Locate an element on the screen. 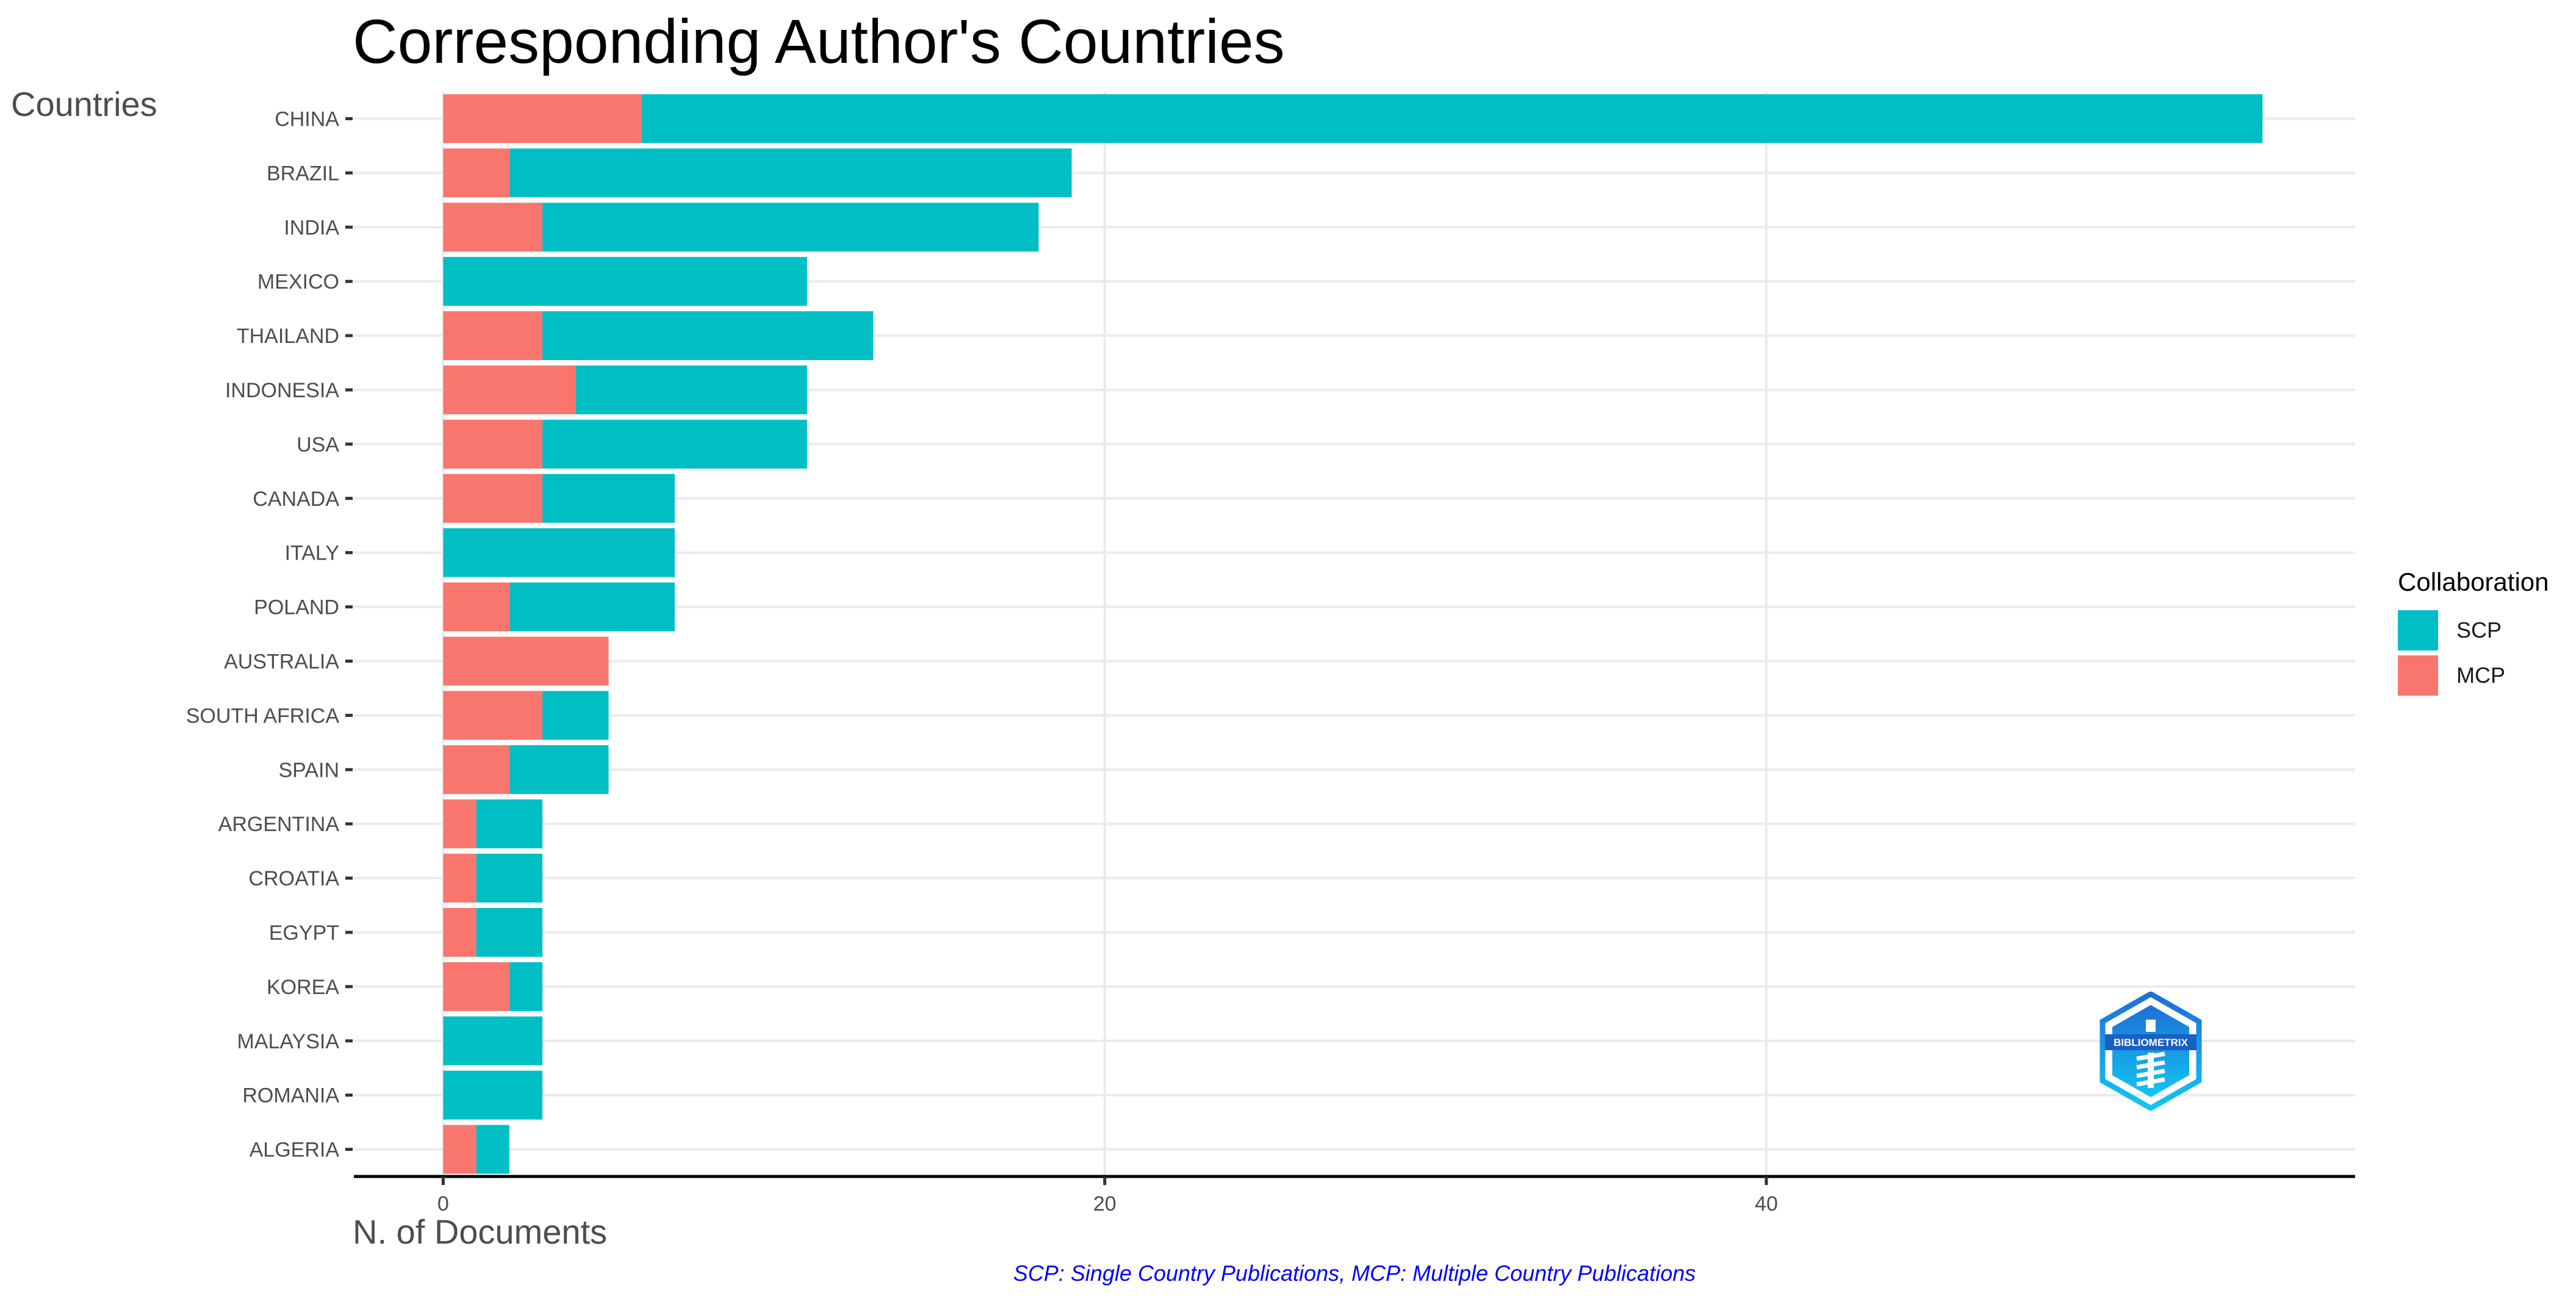 This screenshot has height=1315, width=2576. bar-mcp-canada is located at coordinates (493, 498).